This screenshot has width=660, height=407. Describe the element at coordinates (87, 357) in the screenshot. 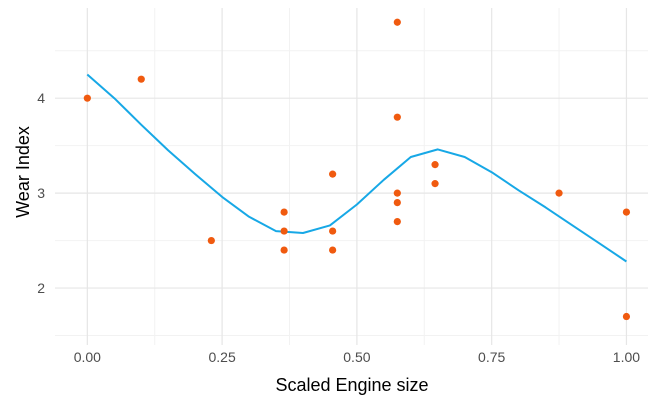

I see `x-tick-label: 0.00` at that location.